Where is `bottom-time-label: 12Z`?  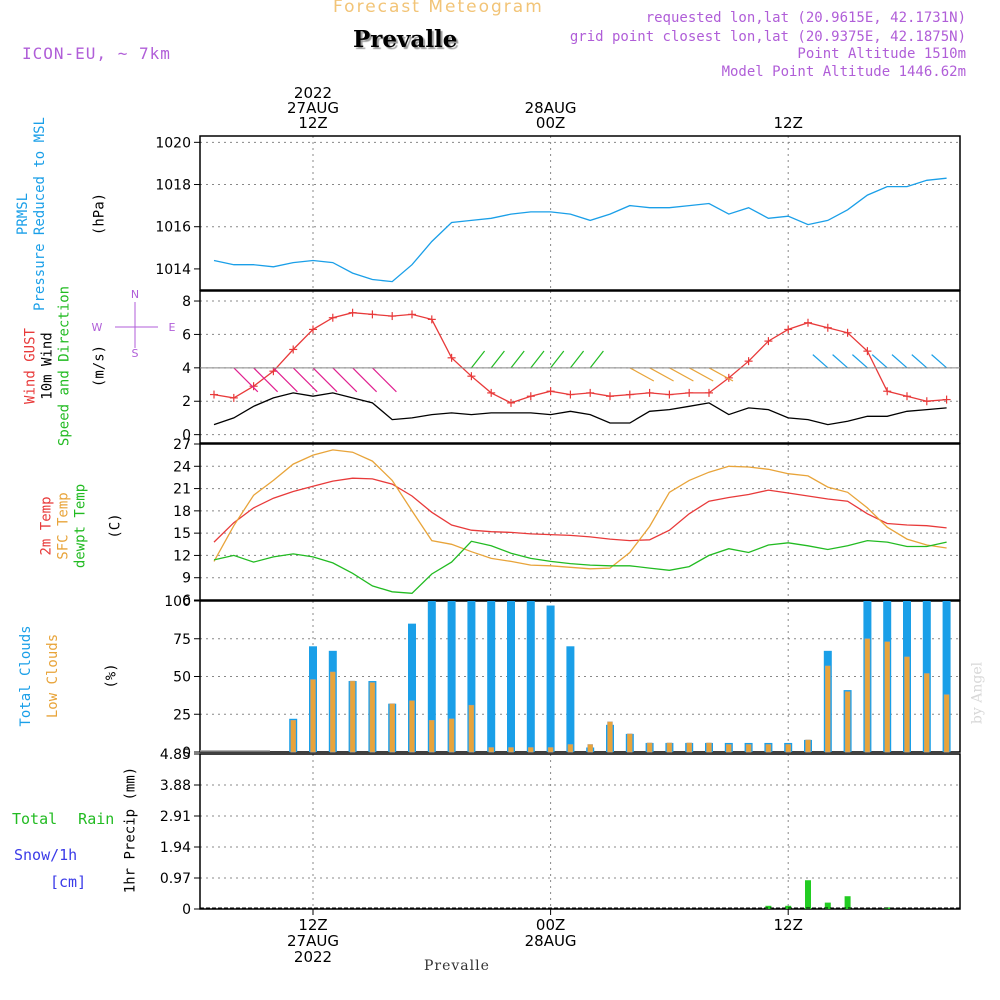 bottom-time-label: 12Z is located at coordinates (788, 925).